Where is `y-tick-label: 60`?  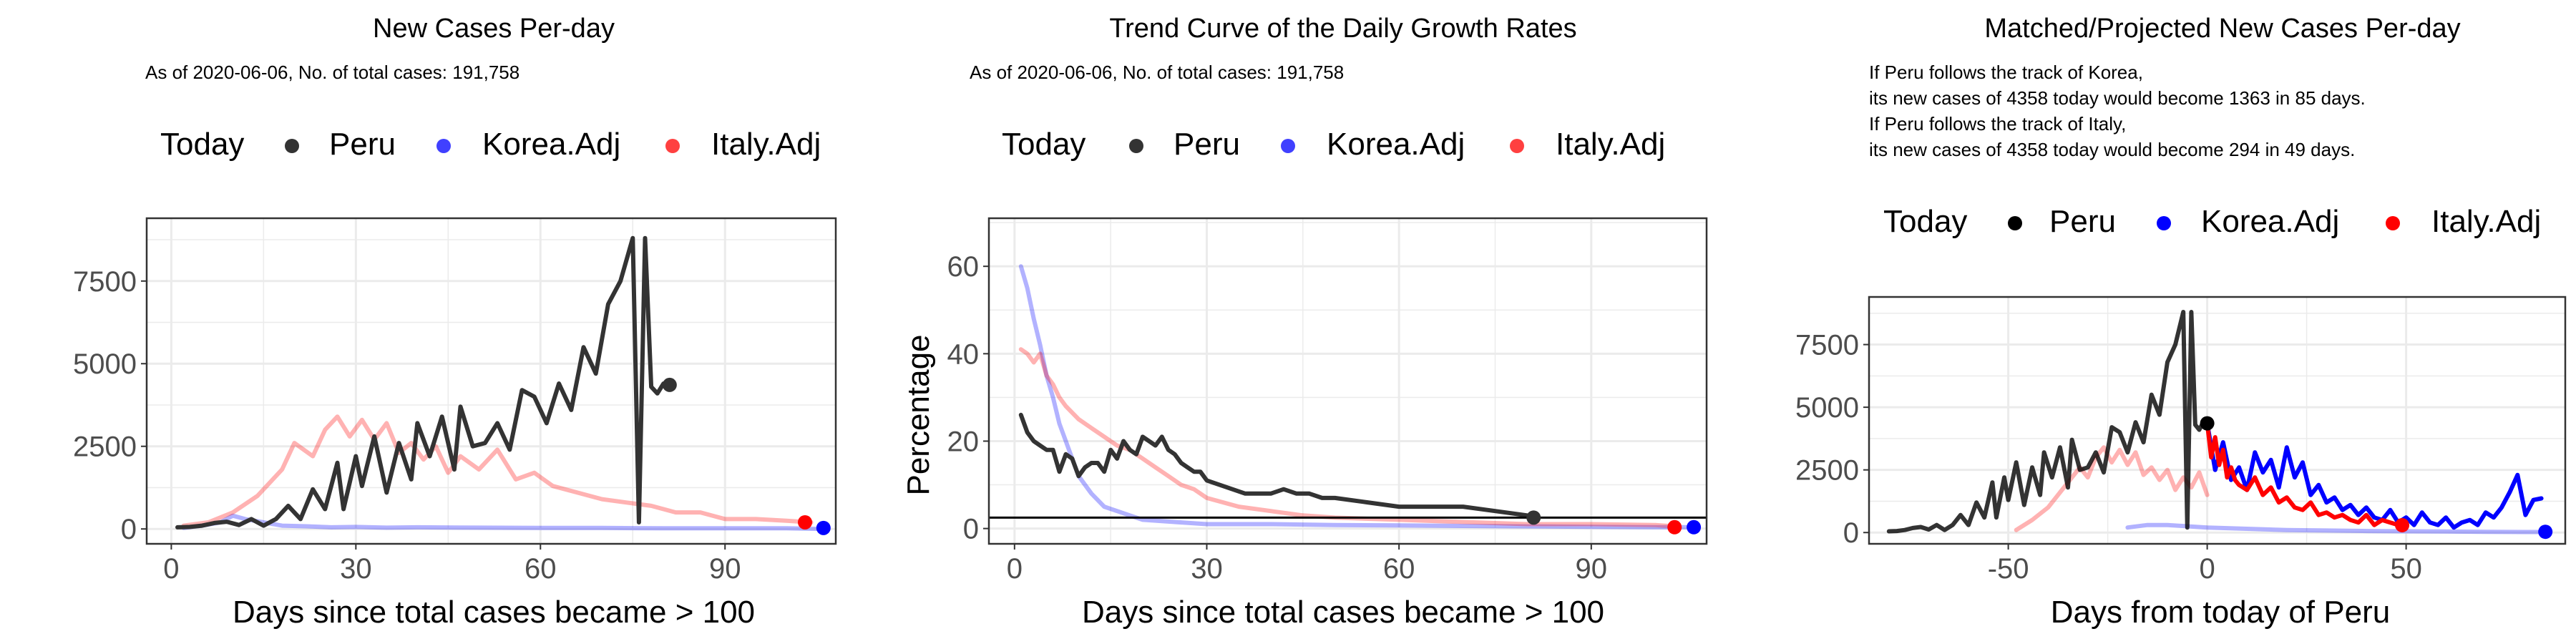 y-tick-label: 60 is located at coordinates (964, 267).